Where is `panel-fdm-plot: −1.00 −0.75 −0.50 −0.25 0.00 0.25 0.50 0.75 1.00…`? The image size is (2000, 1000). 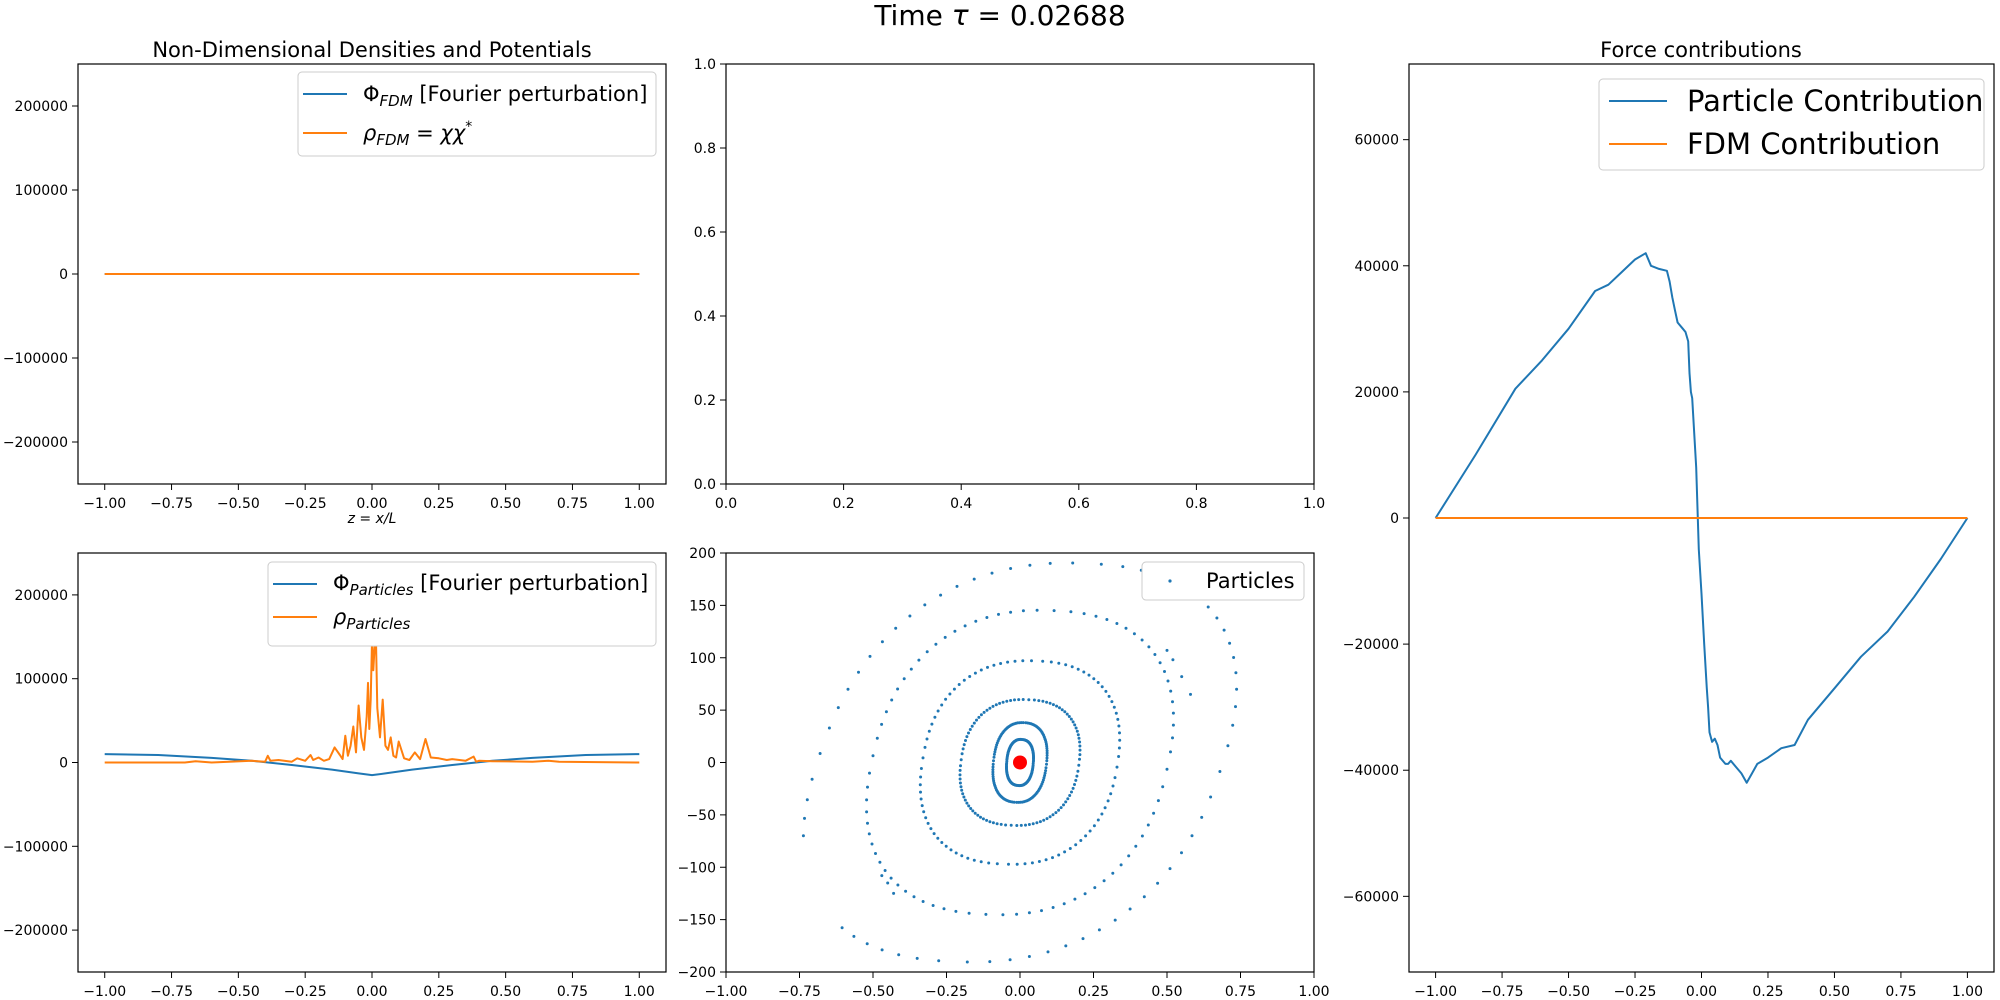
panel-fdm-plot: −1.00 −0.75 −0.50 −0.25 0.00 0.25 0.50 0.75 1.00… is located at coordinates (329, 305).